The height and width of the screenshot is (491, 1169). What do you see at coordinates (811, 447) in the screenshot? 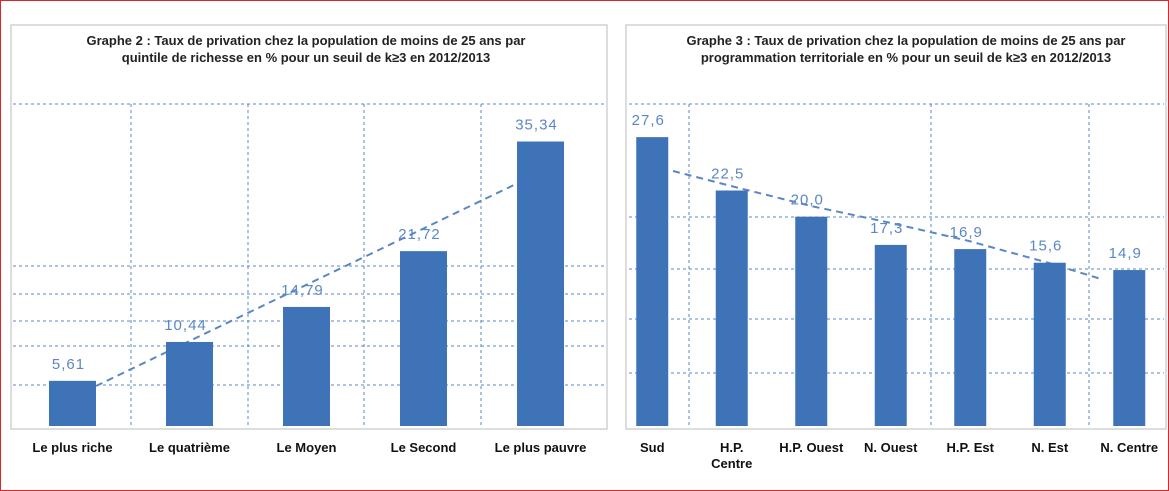
I see `x-tick-label: H.P. Ouest` at bounding box center [811, 447].